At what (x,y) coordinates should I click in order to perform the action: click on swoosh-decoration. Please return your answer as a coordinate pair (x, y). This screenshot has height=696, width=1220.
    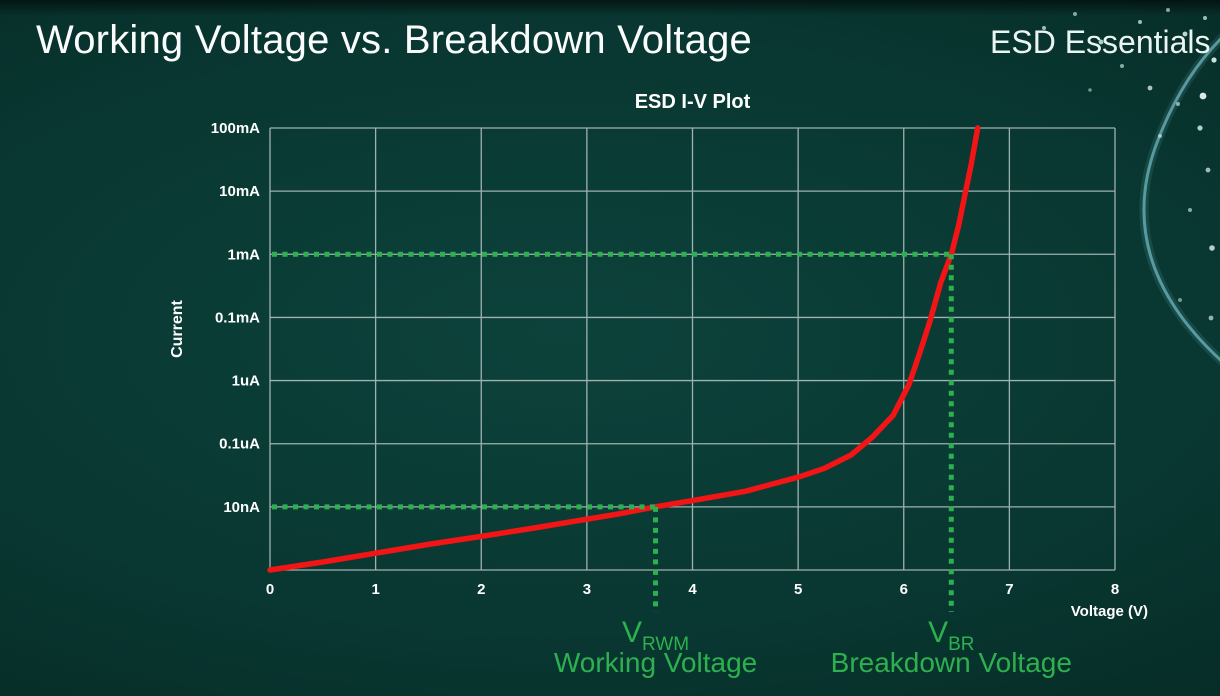
    Looking at the image, I should click on (1179, 199).